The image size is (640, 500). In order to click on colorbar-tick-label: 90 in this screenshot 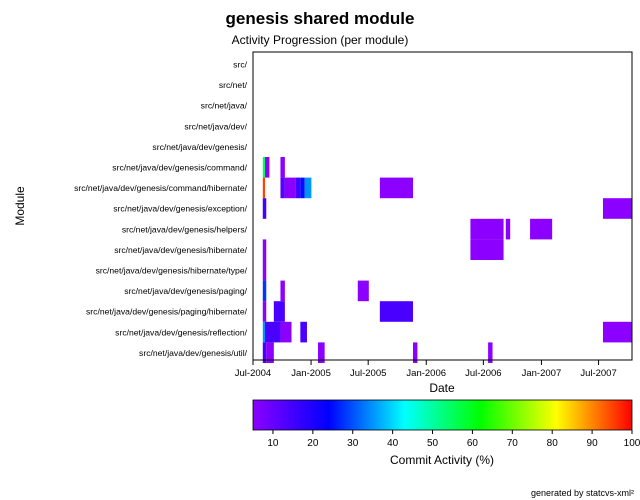, I will do `click(593, 443)`.